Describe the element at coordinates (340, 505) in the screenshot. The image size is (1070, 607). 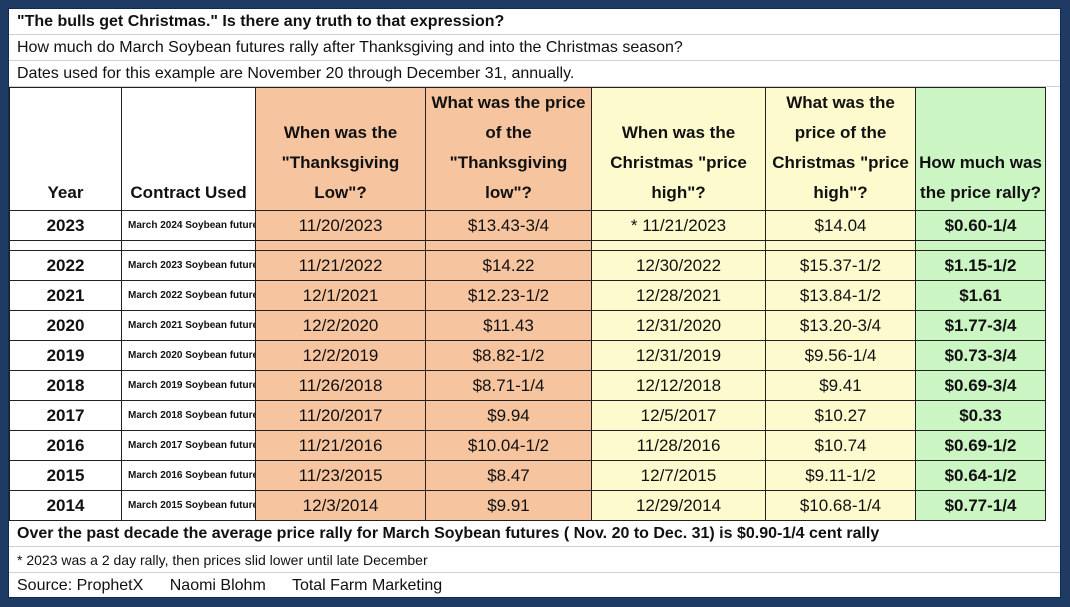
I see `thanksgiving-low-cell: 12/3/2014` at that location.